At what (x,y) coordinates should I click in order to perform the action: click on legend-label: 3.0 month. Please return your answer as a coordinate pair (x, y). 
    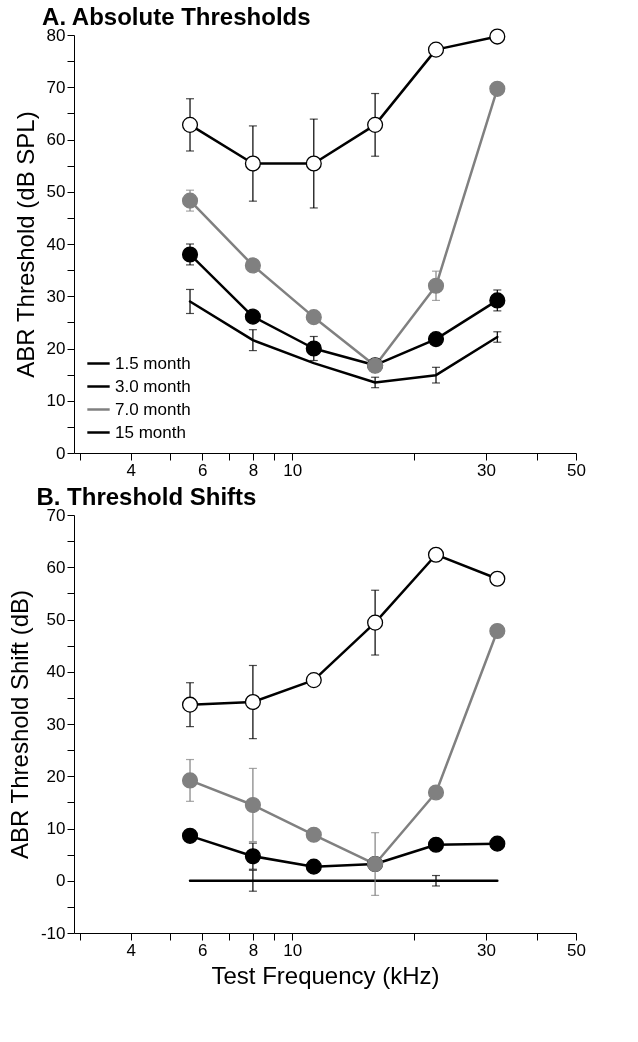
    Looking at the image, I should click on (153, 386).